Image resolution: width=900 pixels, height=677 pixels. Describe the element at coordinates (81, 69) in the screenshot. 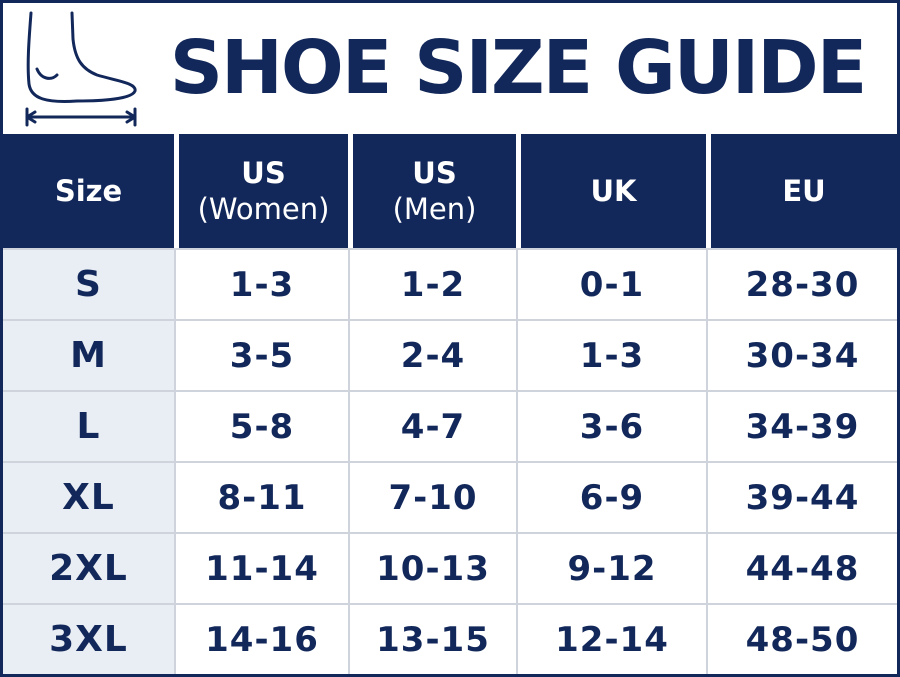

I see `foot-icon` at that location.